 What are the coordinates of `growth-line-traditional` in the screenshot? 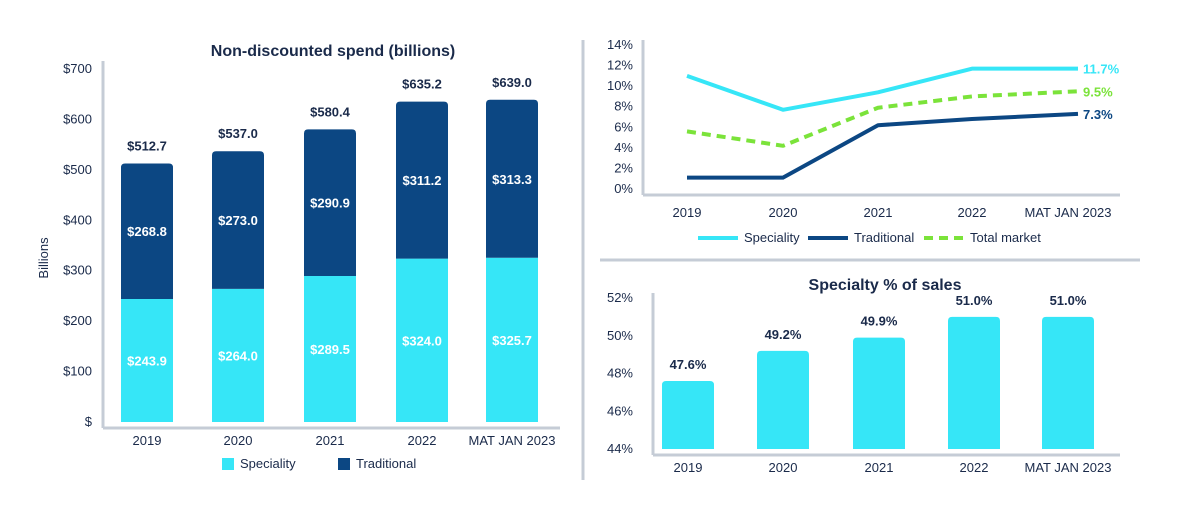 It's located at (883, 145).